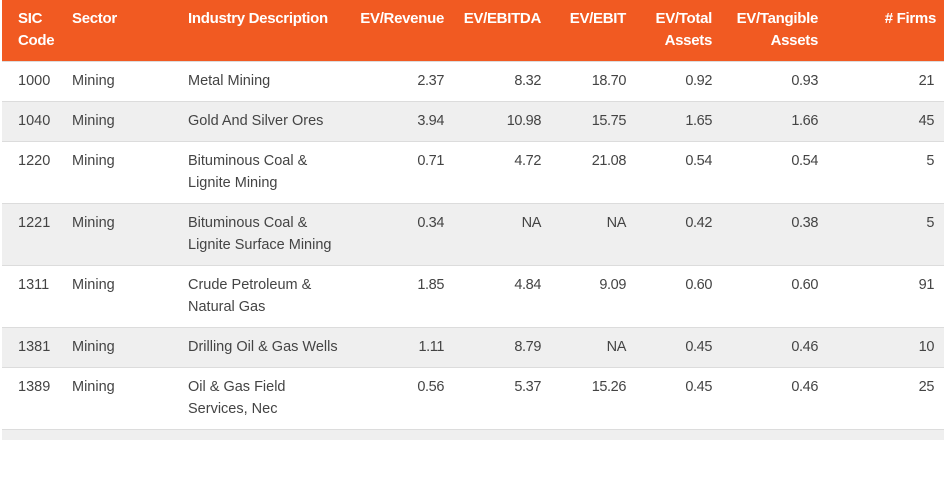  Describe the element at coordinates (37, 346) in the screenshot. I see `cell-sic: 1381` at that location.